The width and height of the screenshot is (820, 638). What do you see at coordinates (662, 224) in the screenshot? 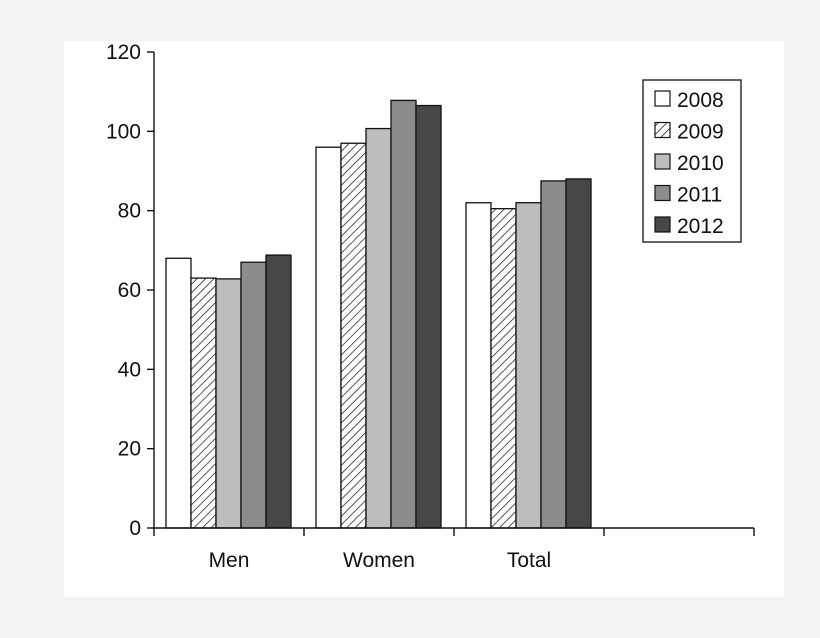
I see `legend-swatch-2012` at bounding box center [662, 224].